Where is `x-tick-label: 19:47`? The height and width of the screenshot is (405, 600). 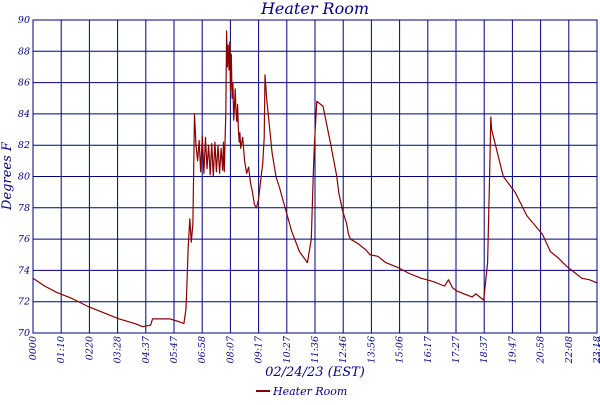 x-tick-label: 19:47 is located at coordinates (512, 349).